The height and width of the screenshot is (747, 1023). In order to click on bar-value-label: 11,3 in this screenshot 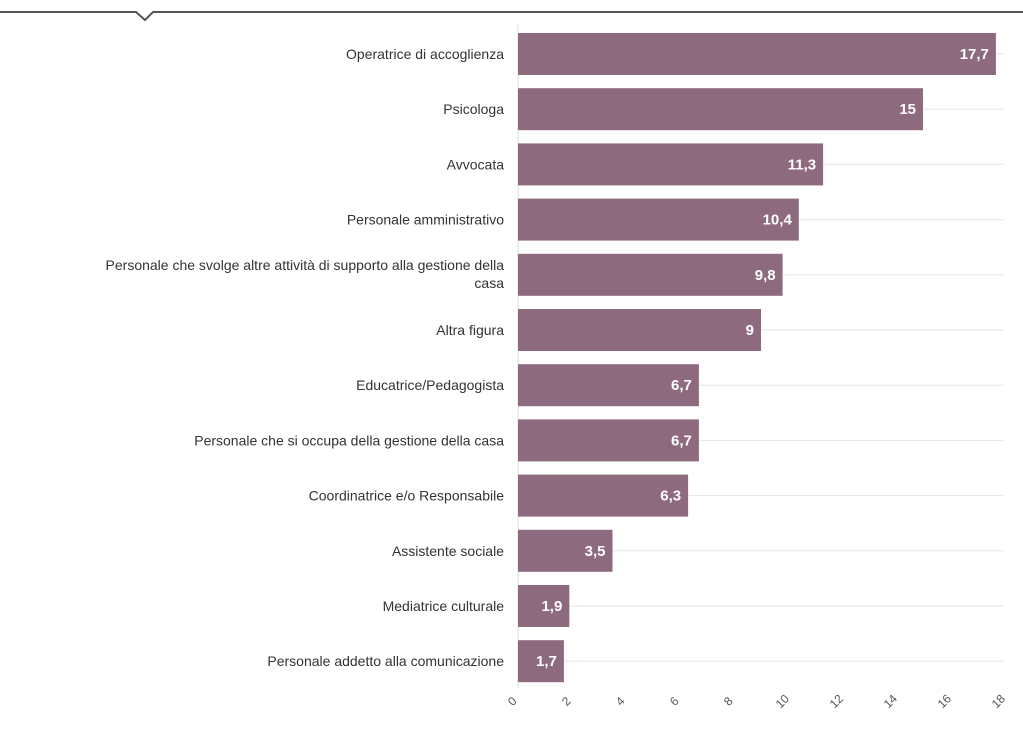, I will do `click(802, 164)`.